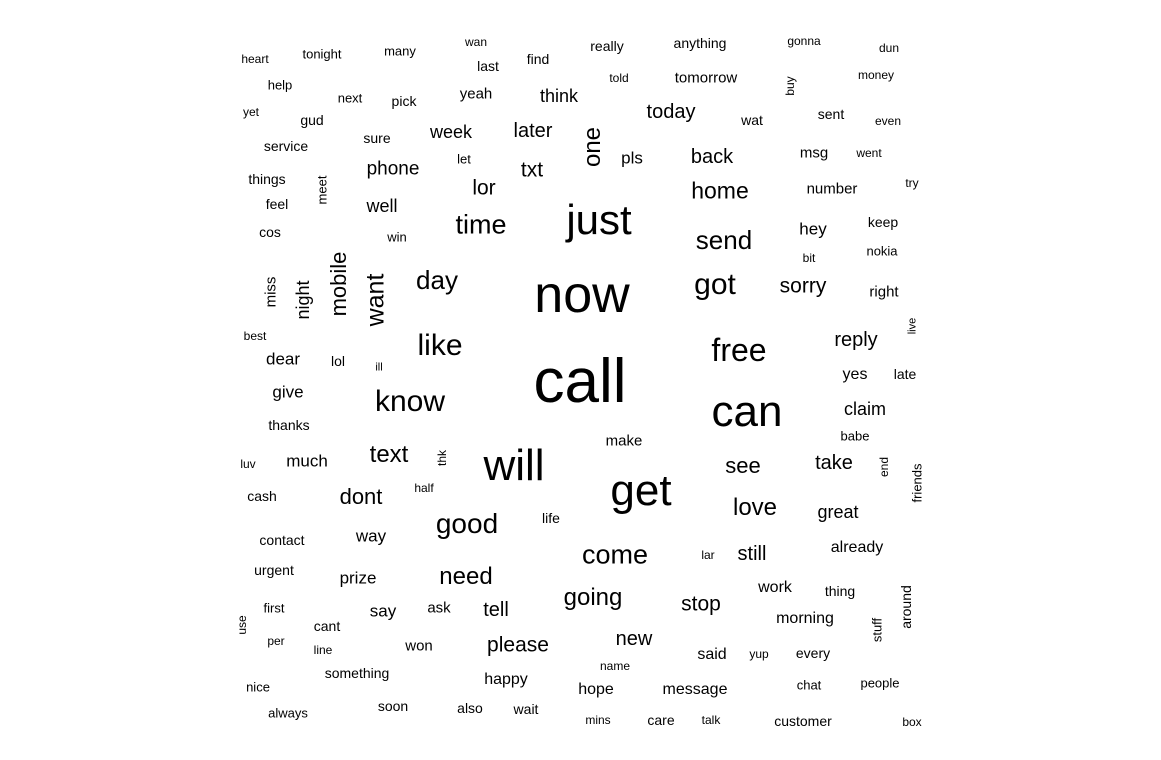 This screenshot has width=1161, height=760. What do you see at coordinates (877, 630) in the screenshot?
I see `word-stuff: stuff` at bounding box center [877, 630].